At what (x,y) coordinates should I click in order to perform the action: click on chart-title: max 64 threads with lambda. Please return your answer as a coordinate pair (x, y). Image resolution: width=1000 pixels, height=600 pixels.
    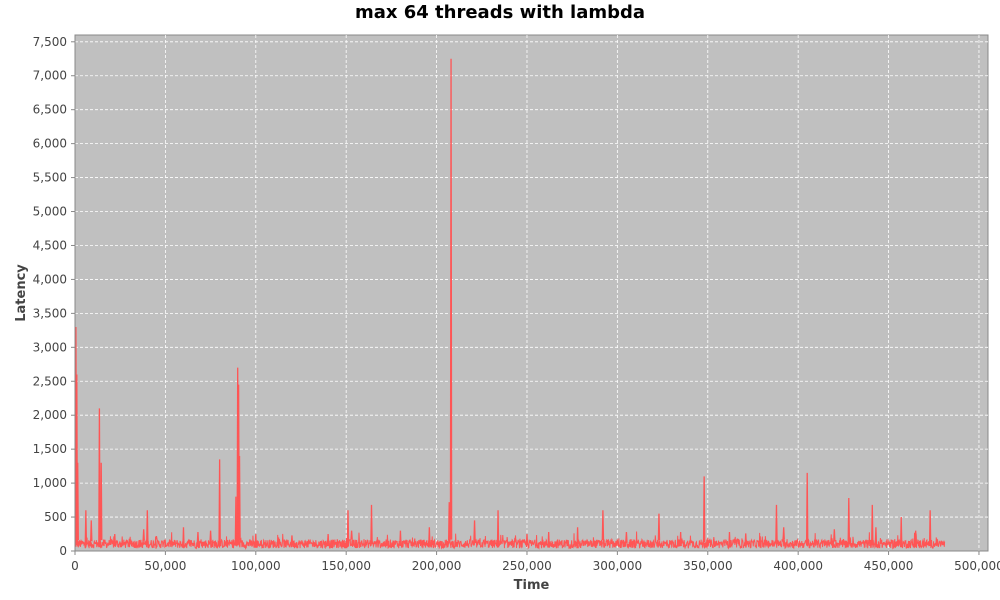
    Looking at the image, I should click on (500, 12).